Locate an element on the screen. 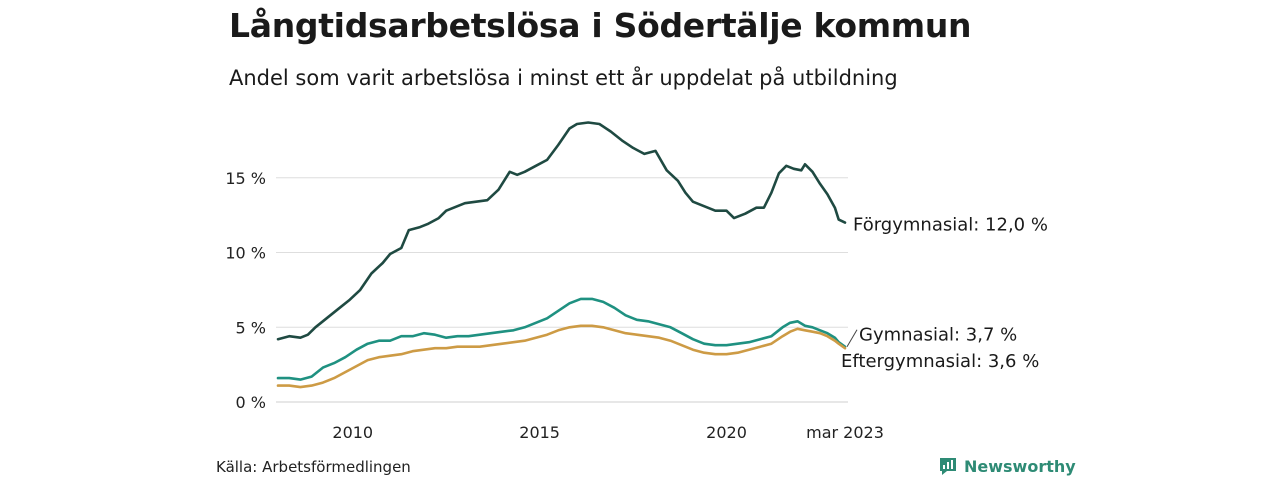 This screenshot has height=480, width=1280. y-tick-label: 5 % is located at coordinates (251, 327).